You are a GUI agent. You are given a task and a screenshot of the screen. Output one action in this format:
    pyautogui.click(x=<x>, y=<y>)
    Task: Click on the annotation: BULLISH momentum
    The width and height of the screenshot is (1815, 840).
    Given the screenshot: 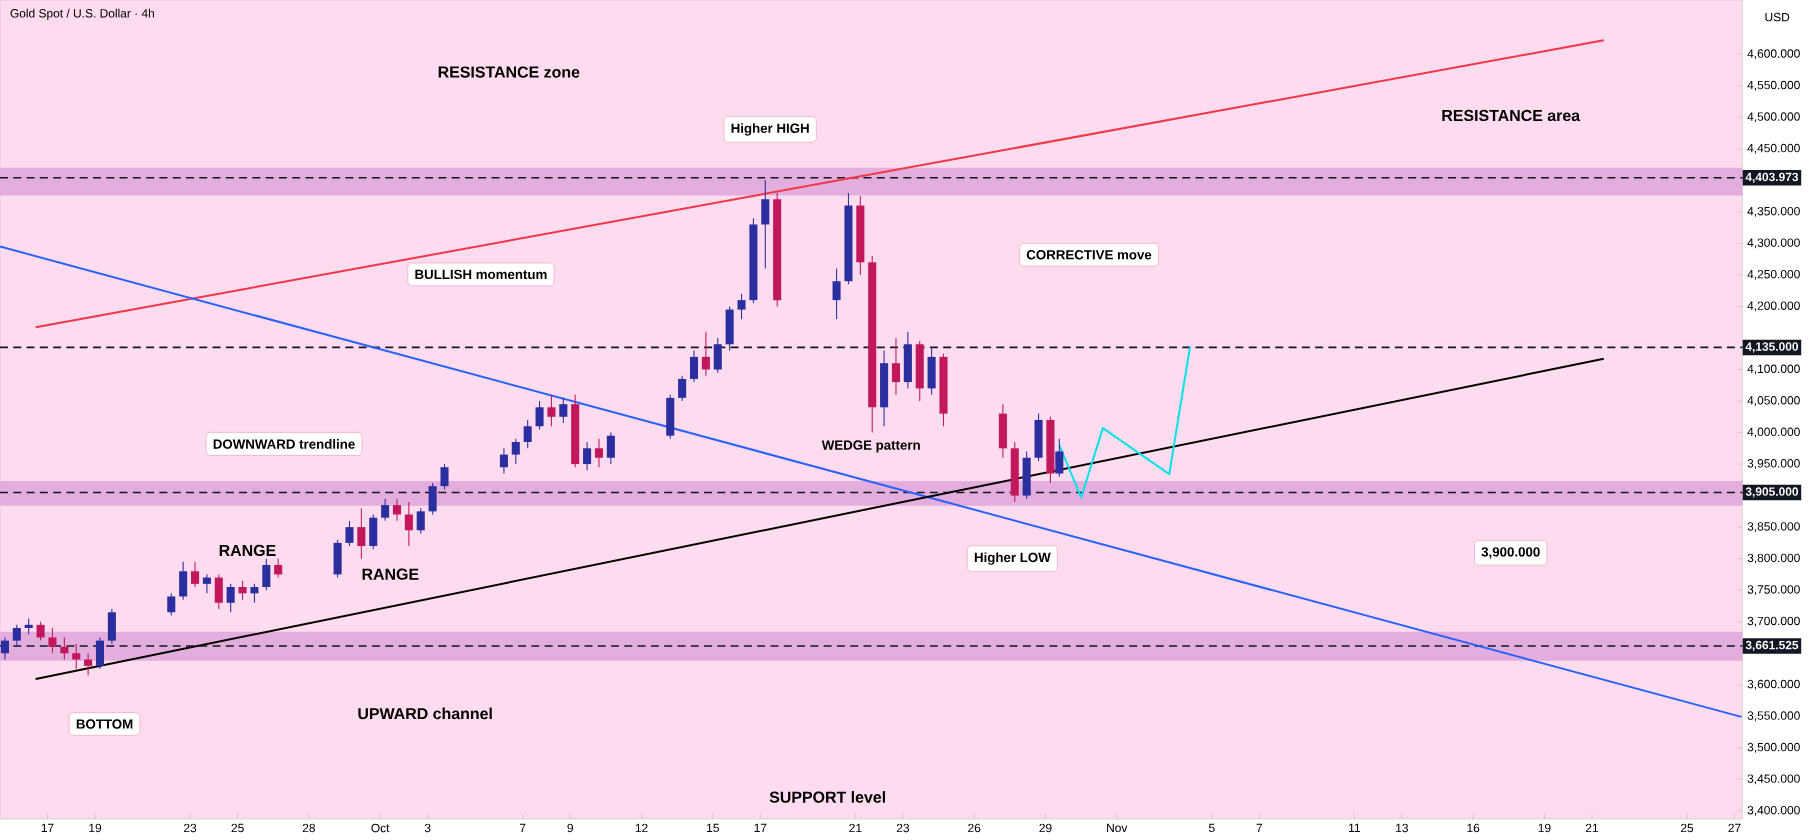 What is the action you would take?
    pyautogui.click(x=481, y=274)
    